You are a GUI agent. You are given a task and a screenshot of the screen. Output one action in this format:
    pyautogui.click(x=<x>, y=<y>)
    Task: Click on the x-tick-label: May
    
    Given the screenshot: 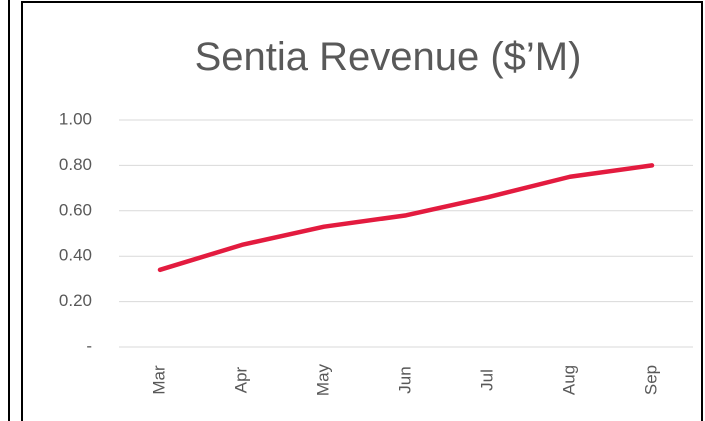 What is the action you would take?
    pyautogui.click(x=322, y=379)
    